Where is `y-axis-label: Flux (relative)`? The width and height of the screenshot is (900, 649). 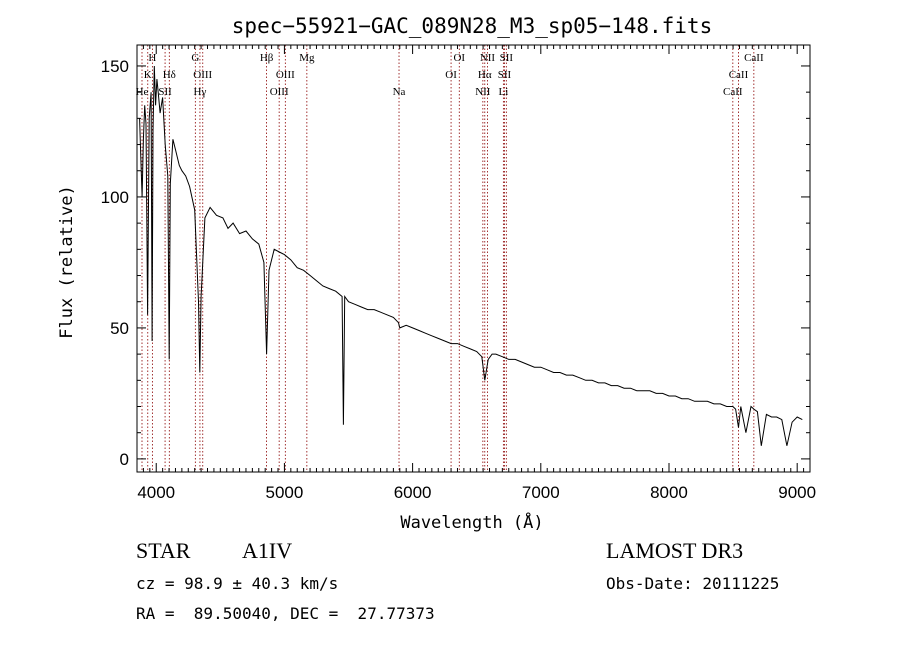
y-axis-label: Flux (relative) is located at coordinates (67, 262).